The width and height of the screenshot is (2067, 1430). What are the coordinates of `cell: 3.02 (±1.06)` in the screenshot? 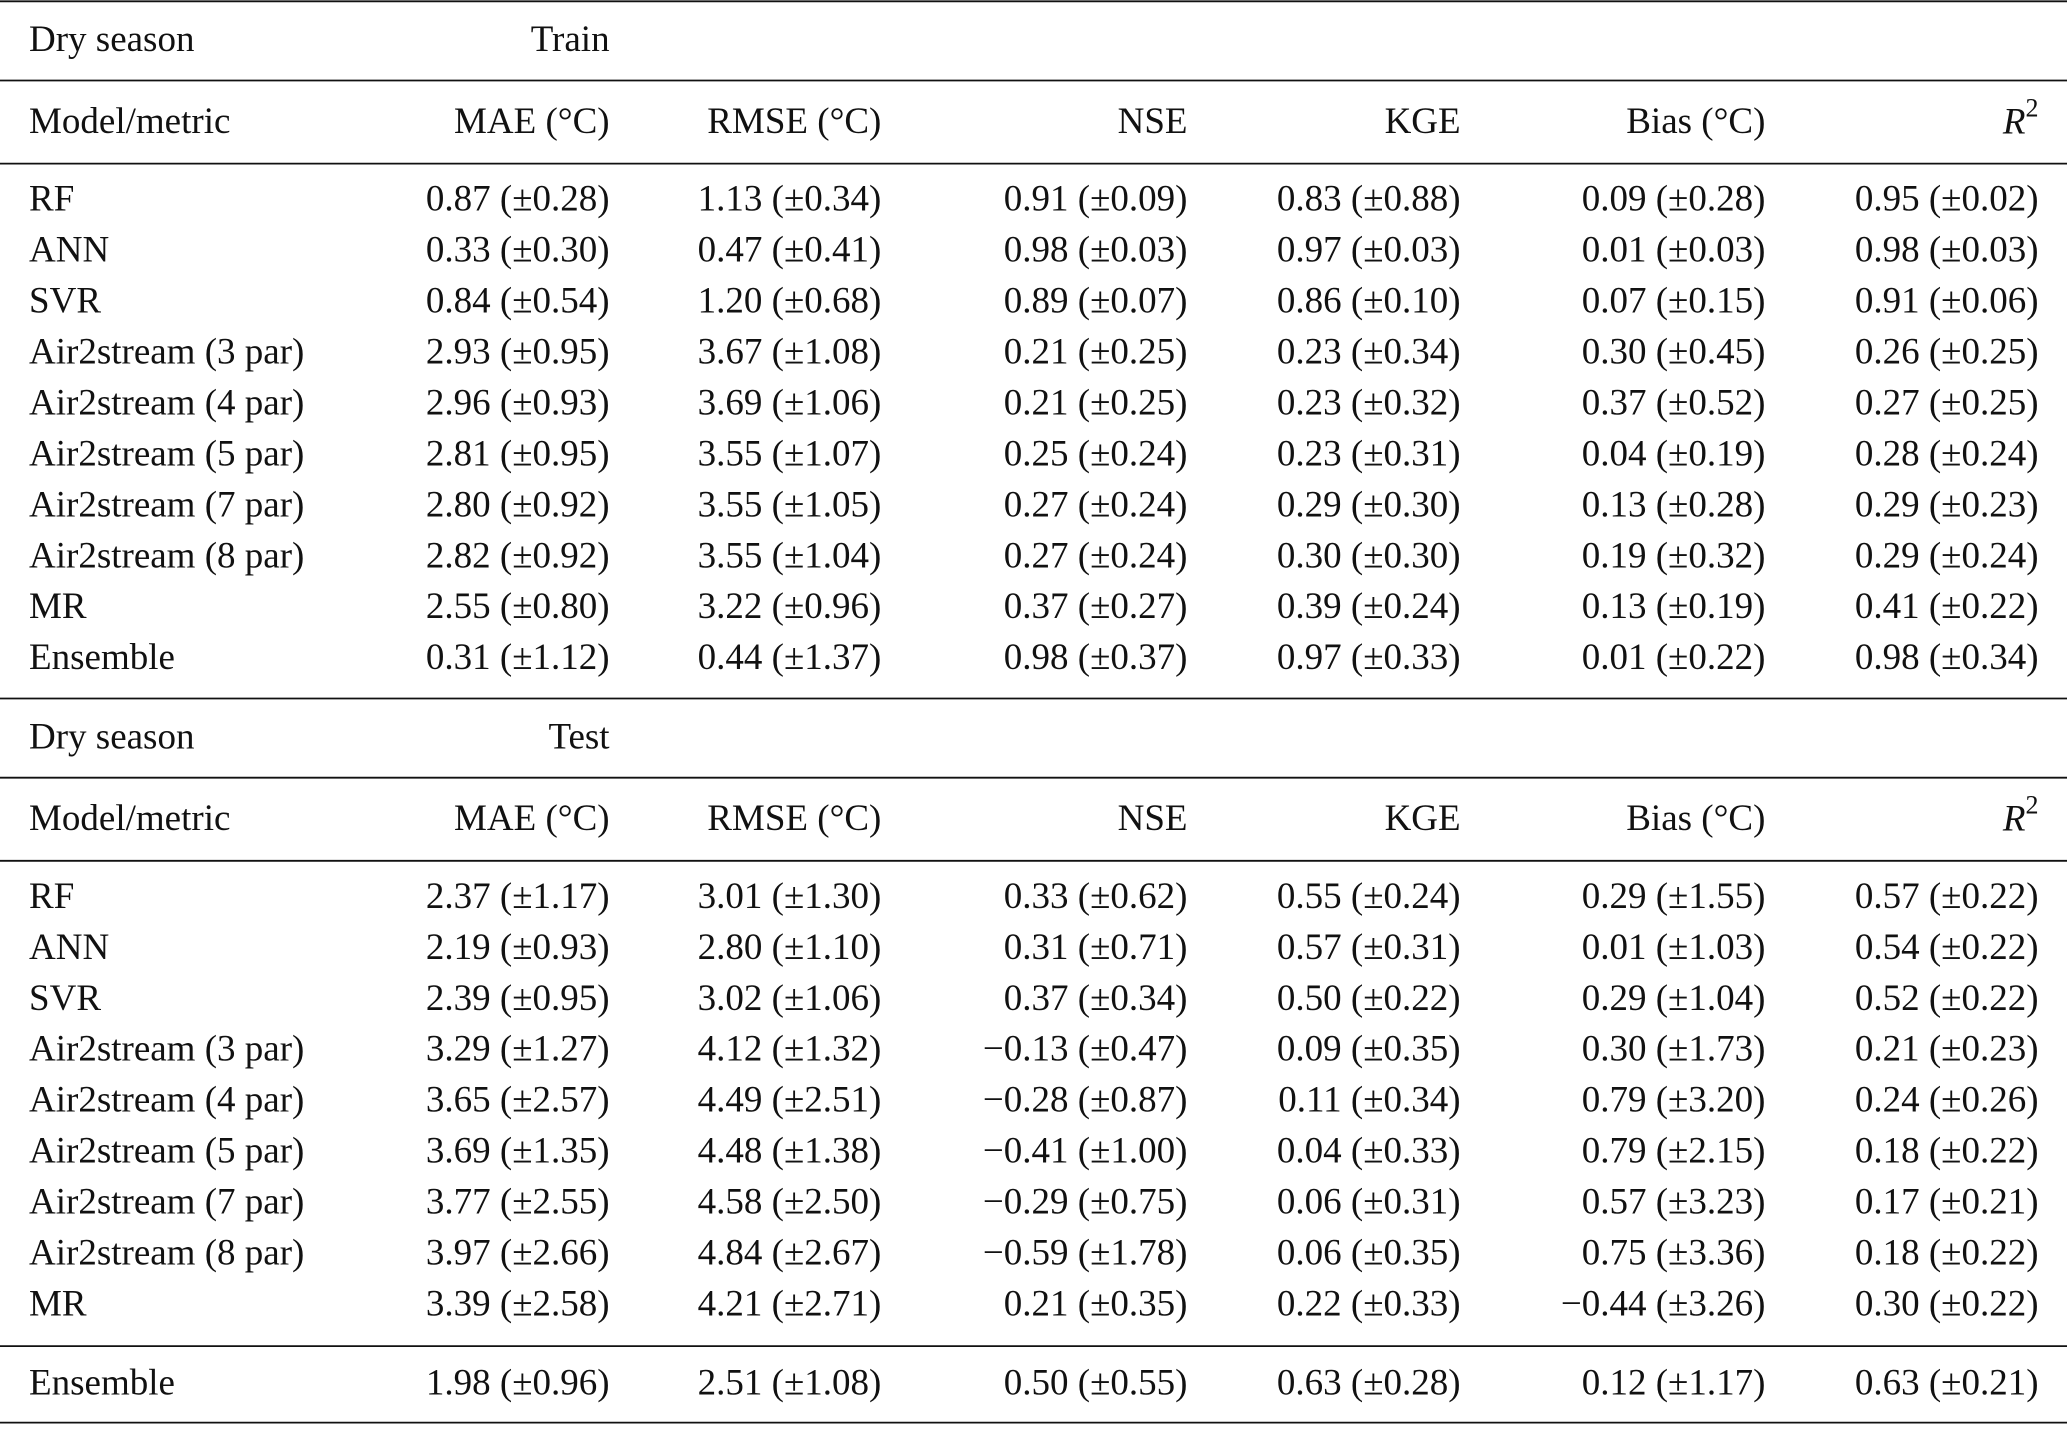 It's located at (790, 998).